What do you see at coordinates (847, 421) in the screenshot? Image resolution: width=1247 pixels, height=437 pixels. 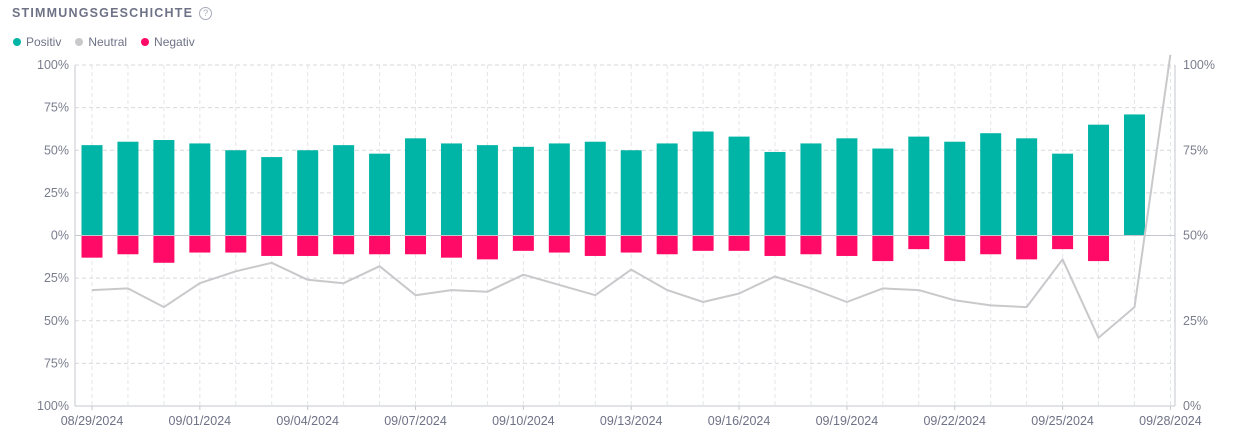 I see `x-axis-tick-label: 09/19/2024` at bounding box center [847, 421].